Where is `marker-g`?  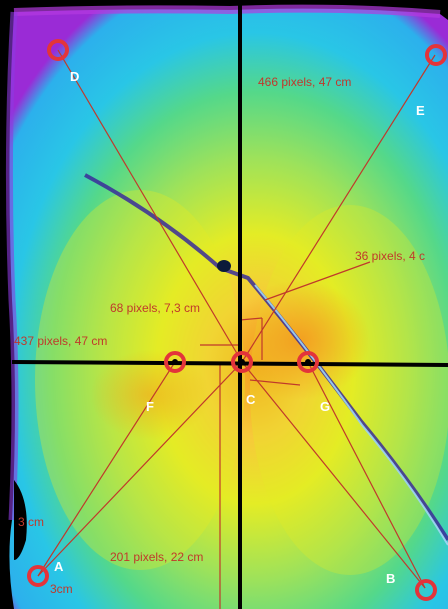
marker-g is located at coordinates (308, 362).